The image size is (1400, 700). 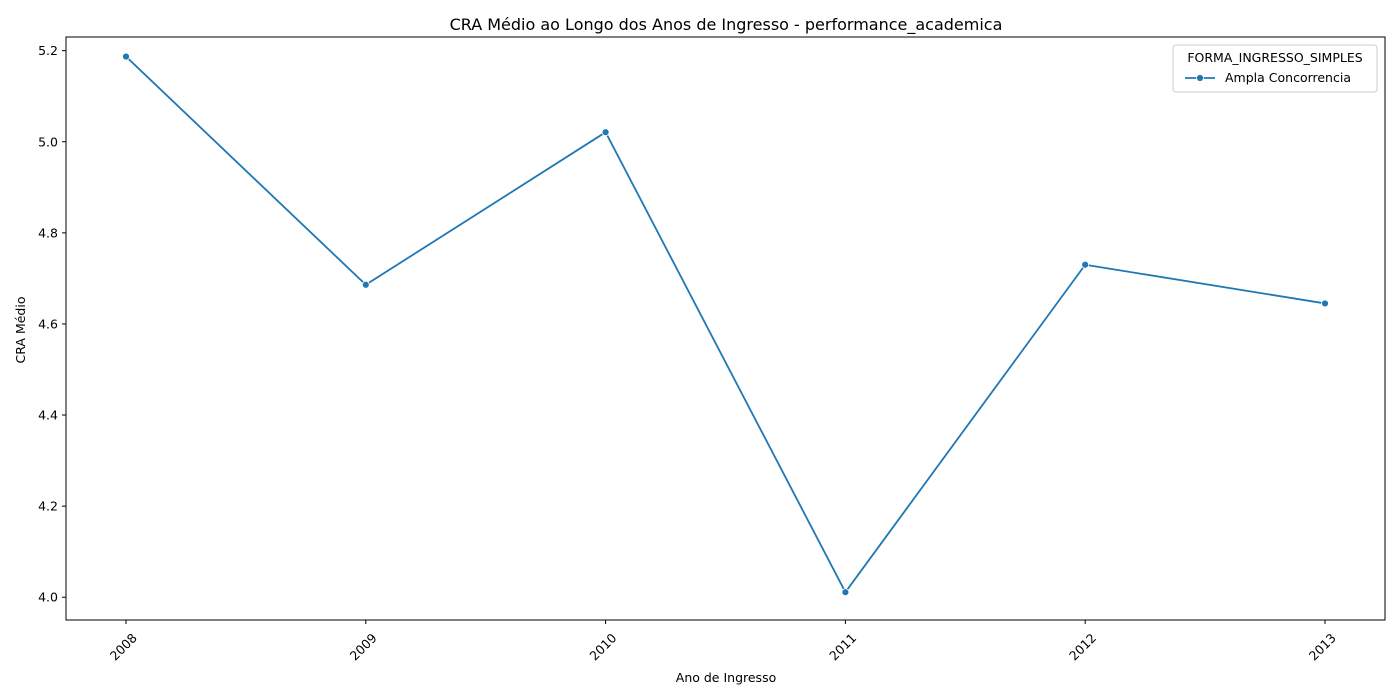 What do you see at coordinates (20, 330) in the screenshot?
I see `y-axis-label: CRA Médio` at bounding box center [20, 330].